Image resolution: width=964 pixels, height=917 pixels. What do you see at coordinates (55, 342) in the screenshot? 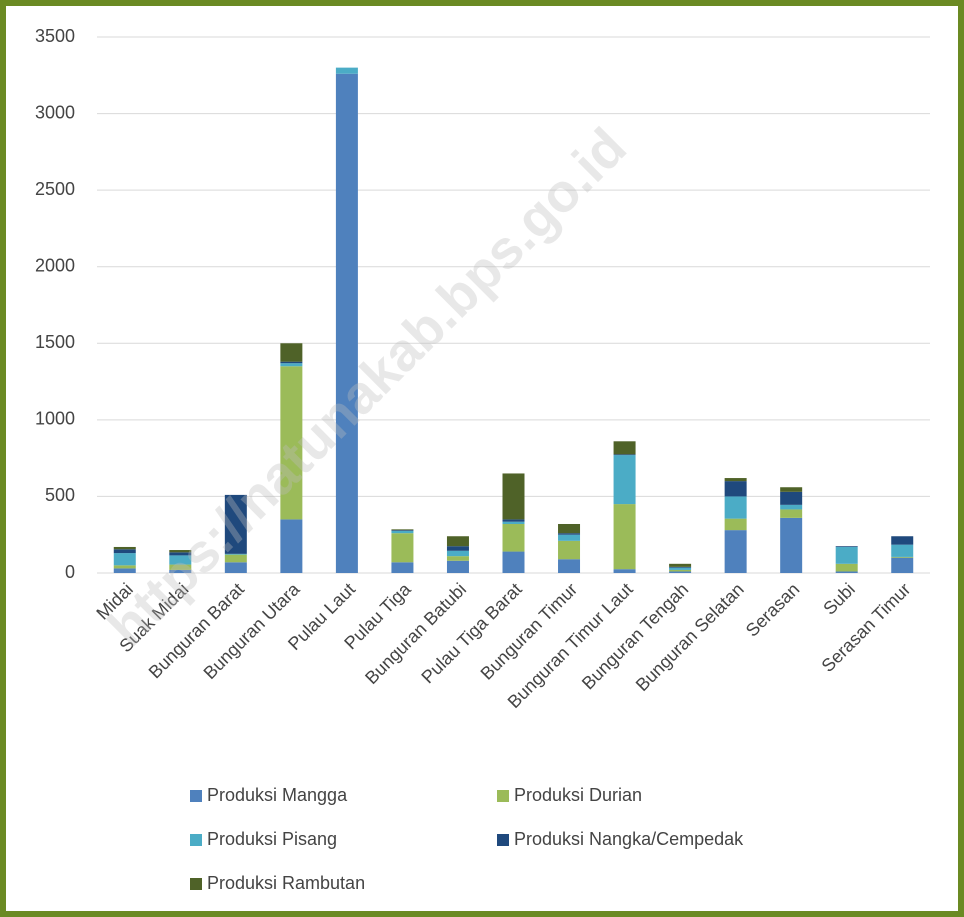
I see `y-tick-label: 1500` at bounding box center [55, 342].